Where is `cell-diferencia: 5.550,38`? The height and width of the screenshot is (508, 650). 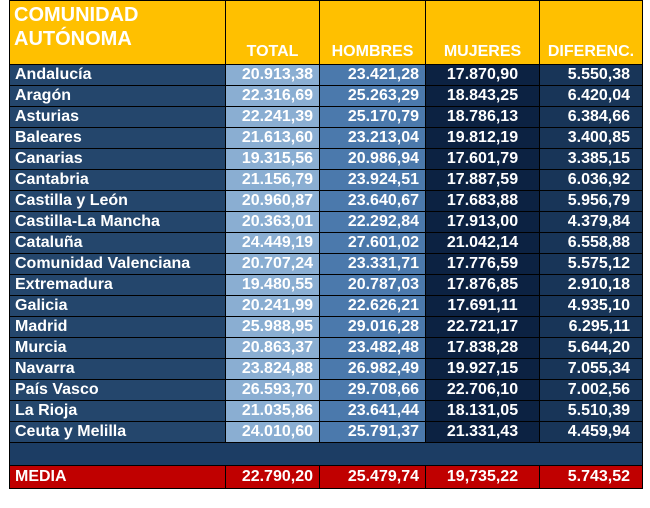 cell-diferencia: 5.550,38 is located at coordinates (591, 75).